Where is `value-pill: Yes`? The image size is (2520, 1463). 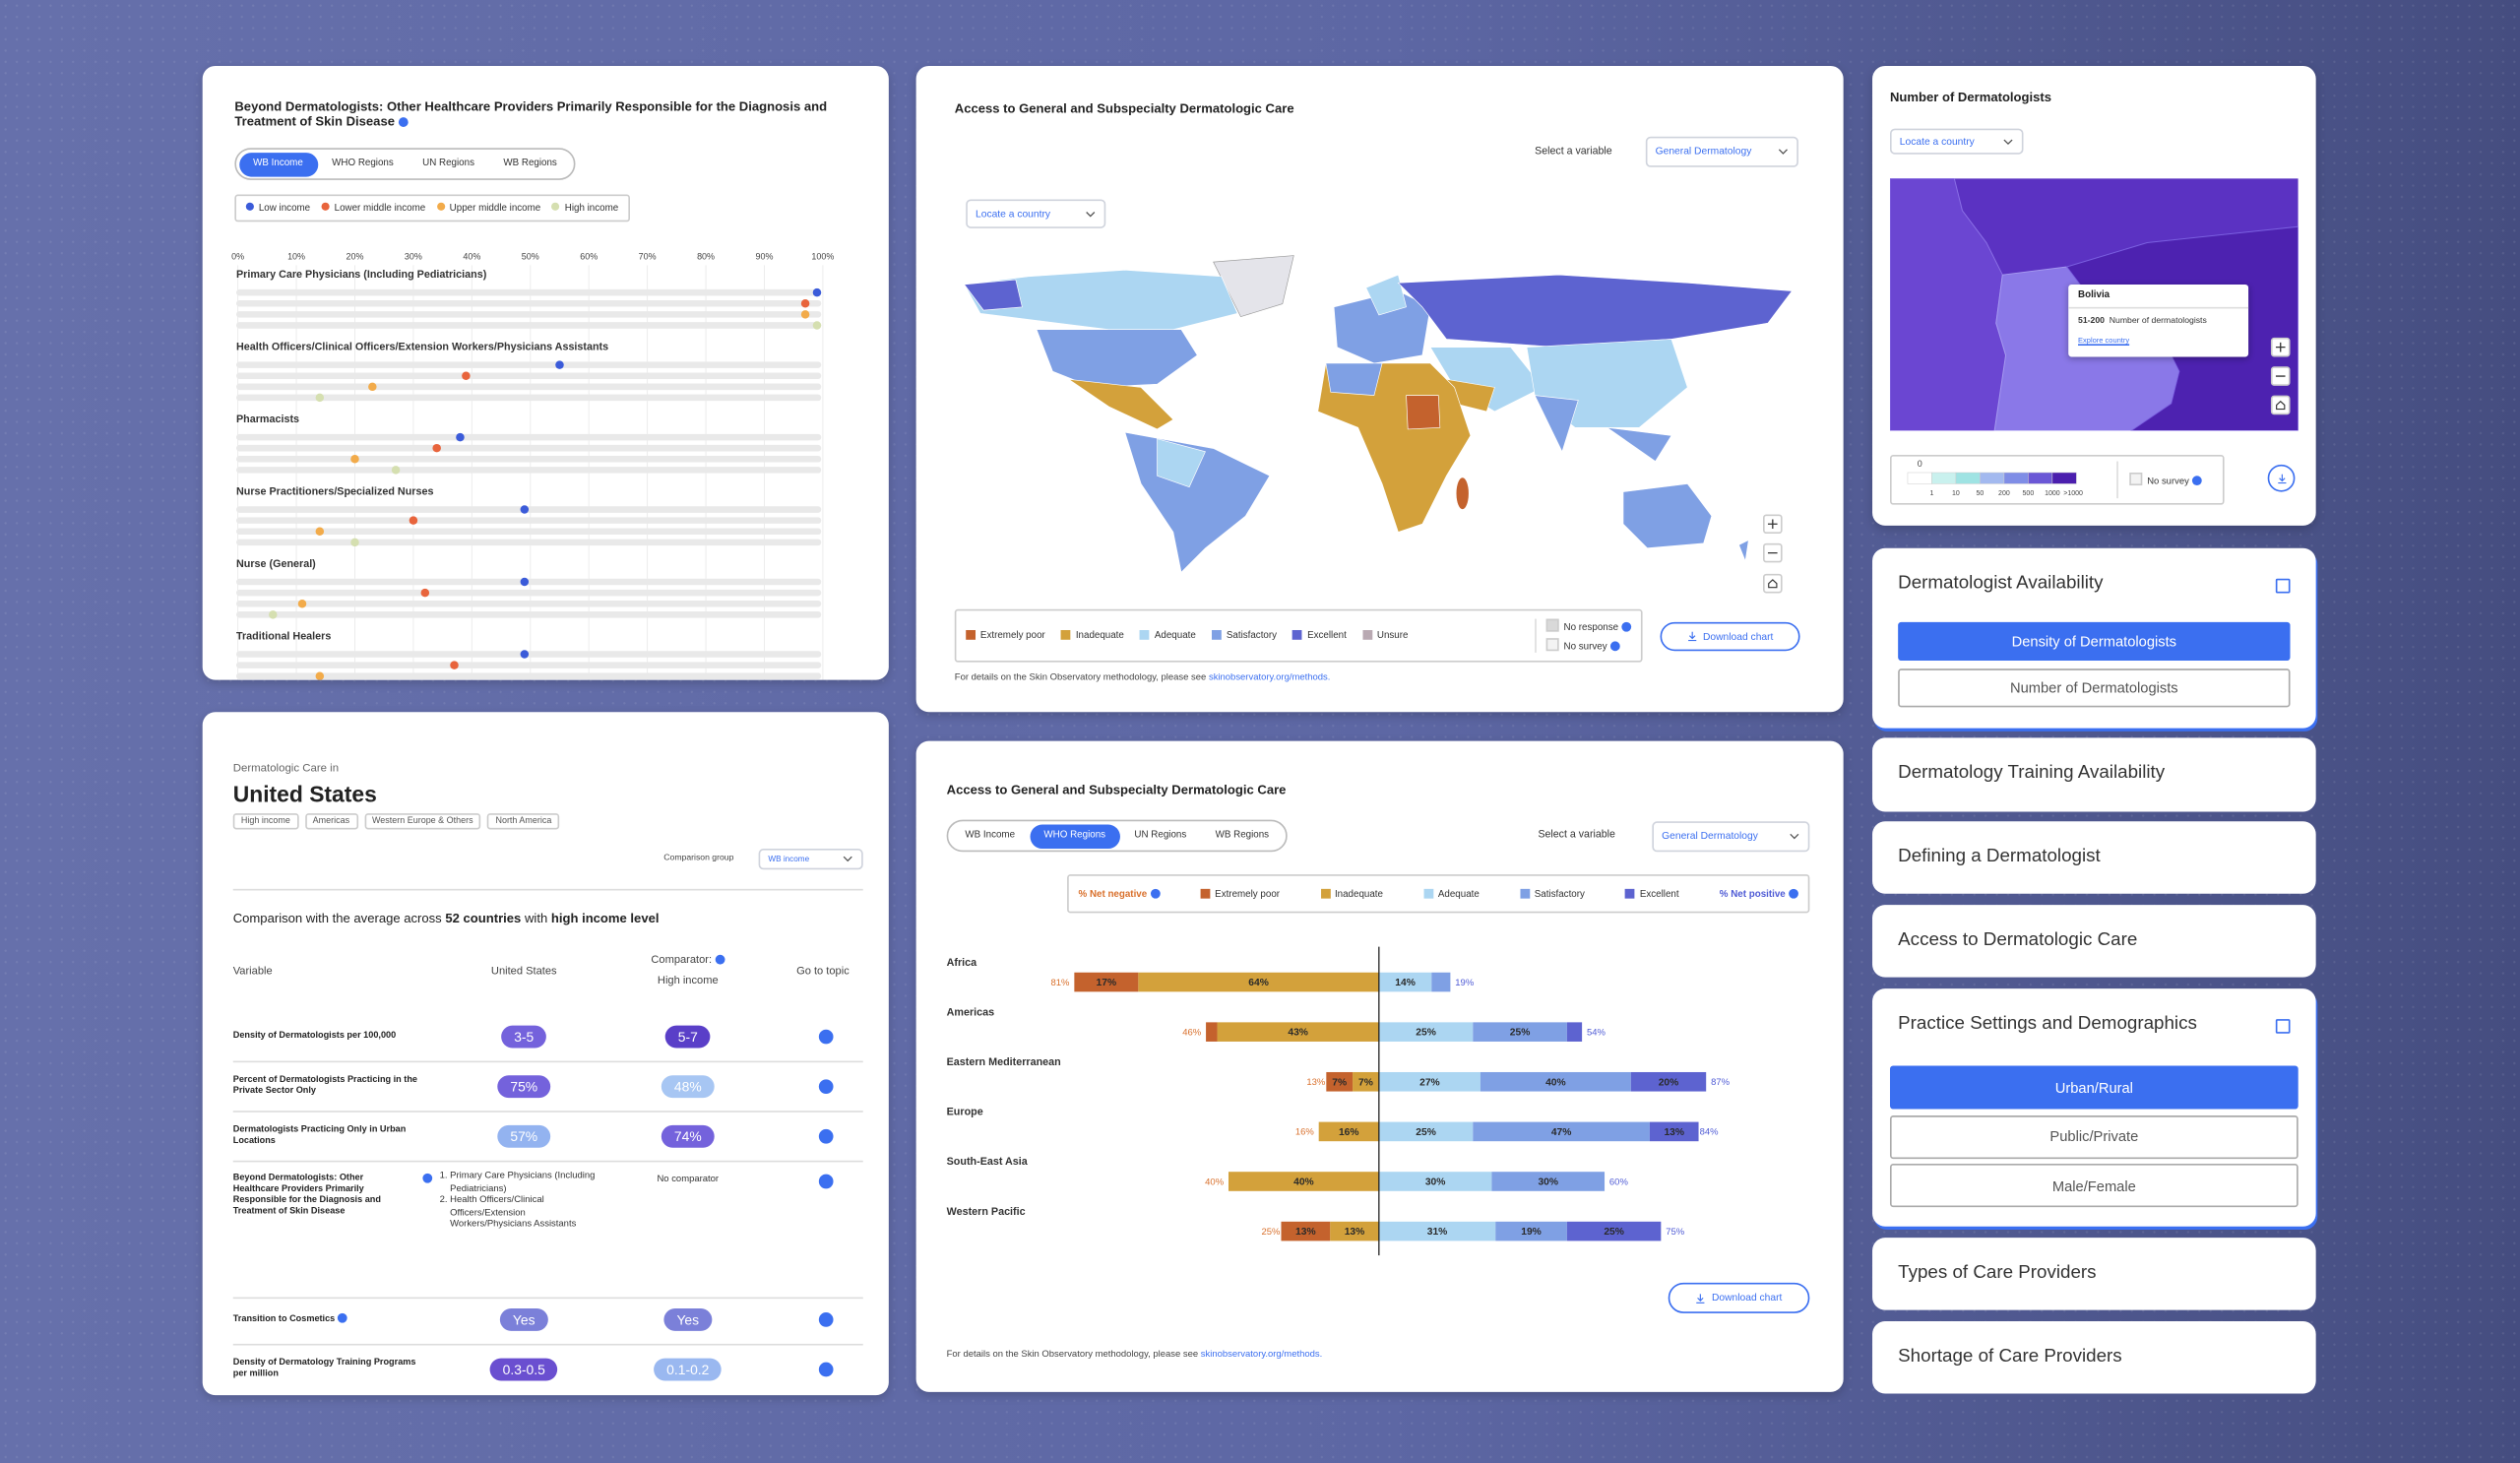 value-pill: Yes is located at coordinates (688, 1319).